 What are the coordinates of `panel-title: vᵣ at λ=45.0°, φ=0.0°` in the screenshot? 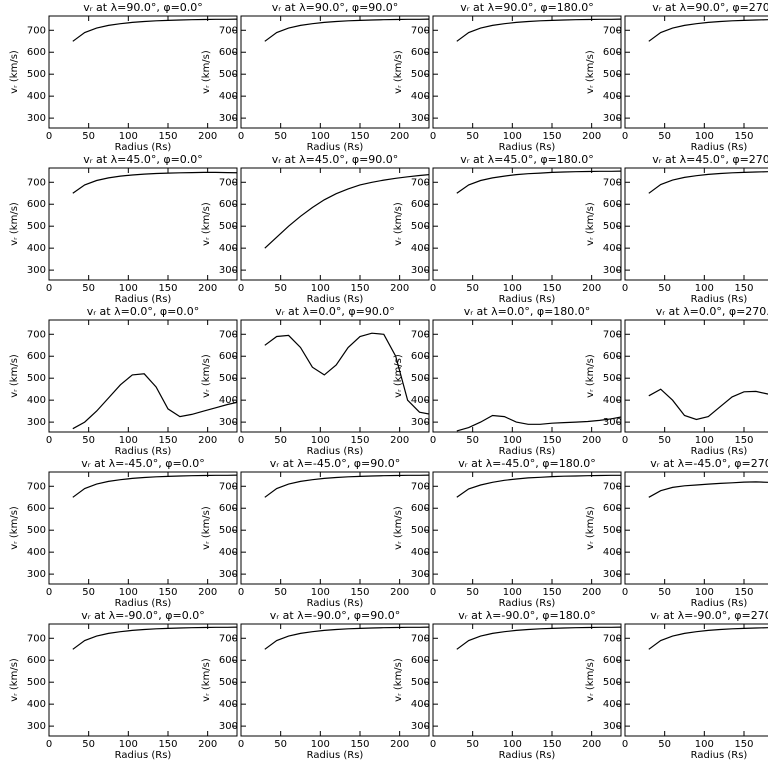 It's located at (143, 159).